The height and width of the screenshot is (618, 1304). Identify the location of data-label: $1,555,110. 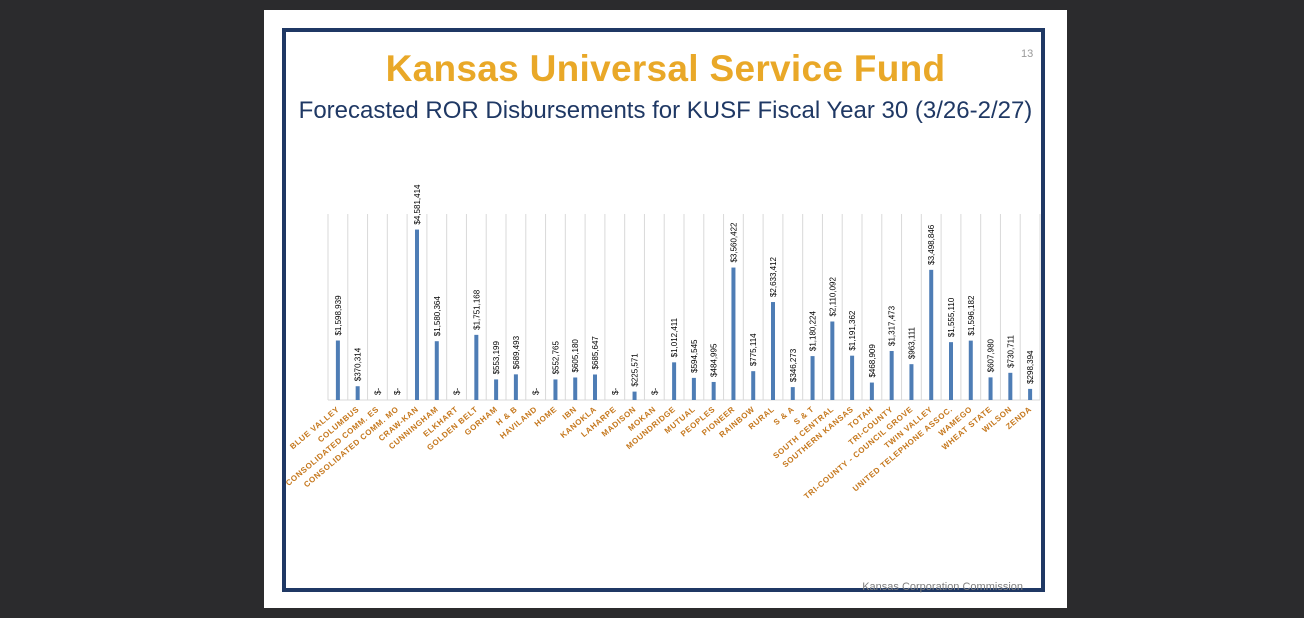
(951, 317).